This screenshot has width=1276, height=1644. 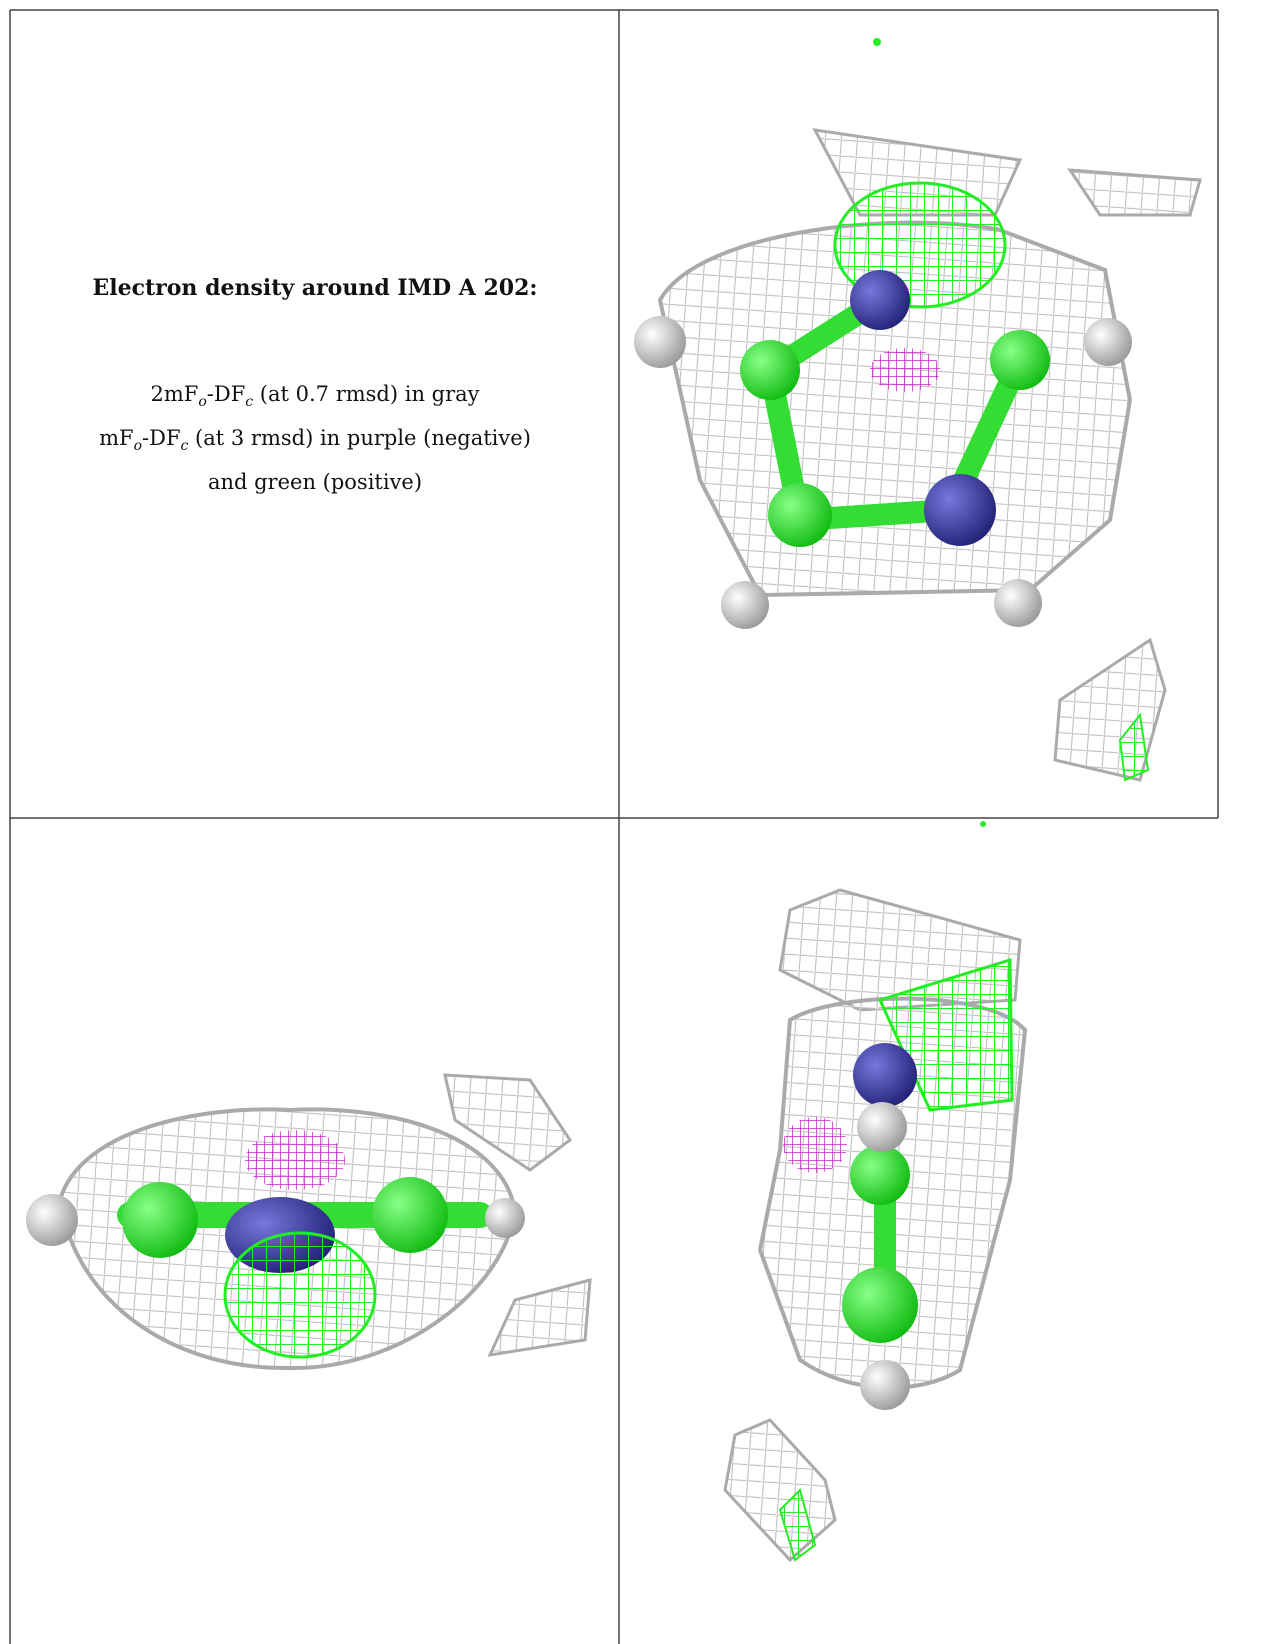 I want to click on legend-text: 2mF, so click(x=174, y=394).